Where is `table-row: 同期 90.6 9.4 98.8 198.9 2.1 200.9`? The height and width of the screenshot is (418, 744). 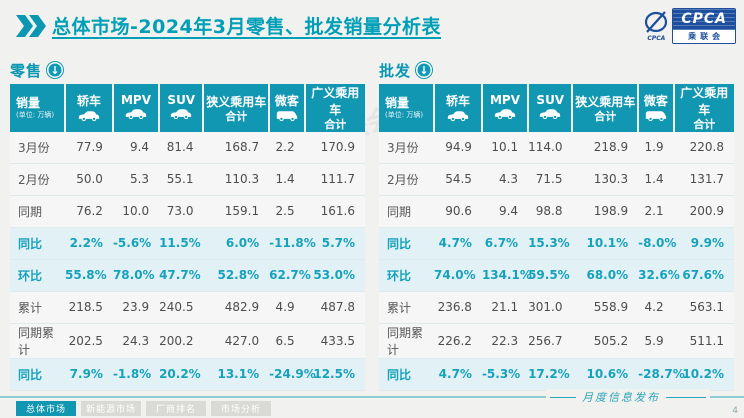 table-row: 同期 90.6 9.4 98.8 198.9 2.1 200.9 is located at coordinates (556, 211).